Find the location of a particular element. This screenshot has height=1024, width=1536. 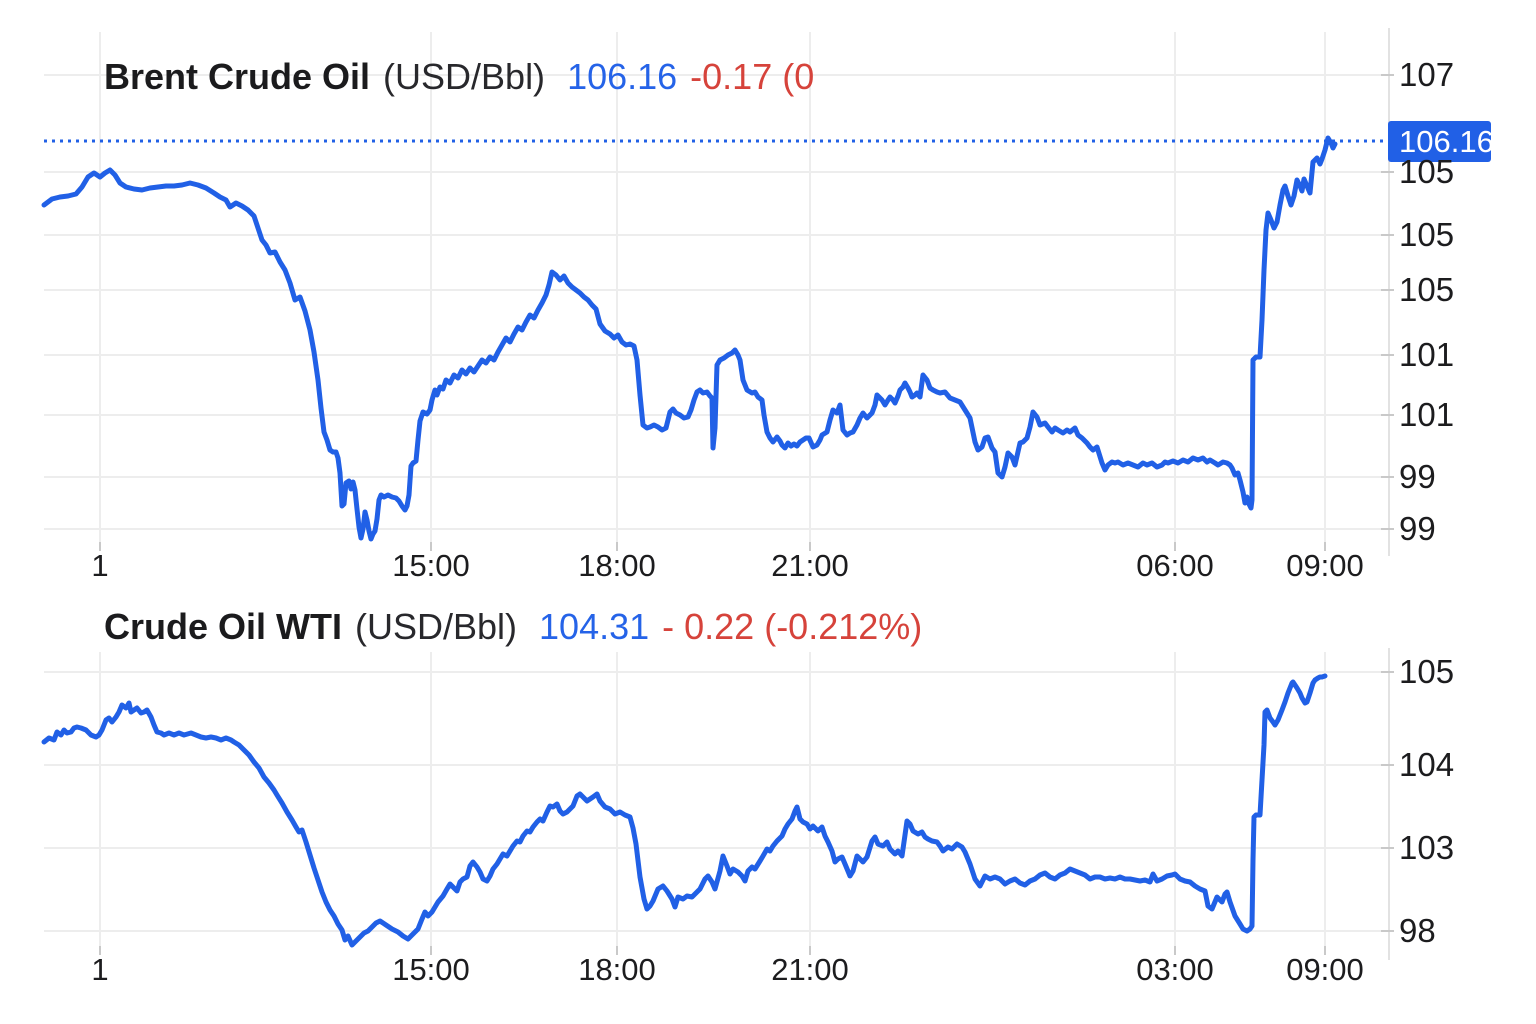

instrument-change: -0.17 (0 is located at coordinates (752, 76).